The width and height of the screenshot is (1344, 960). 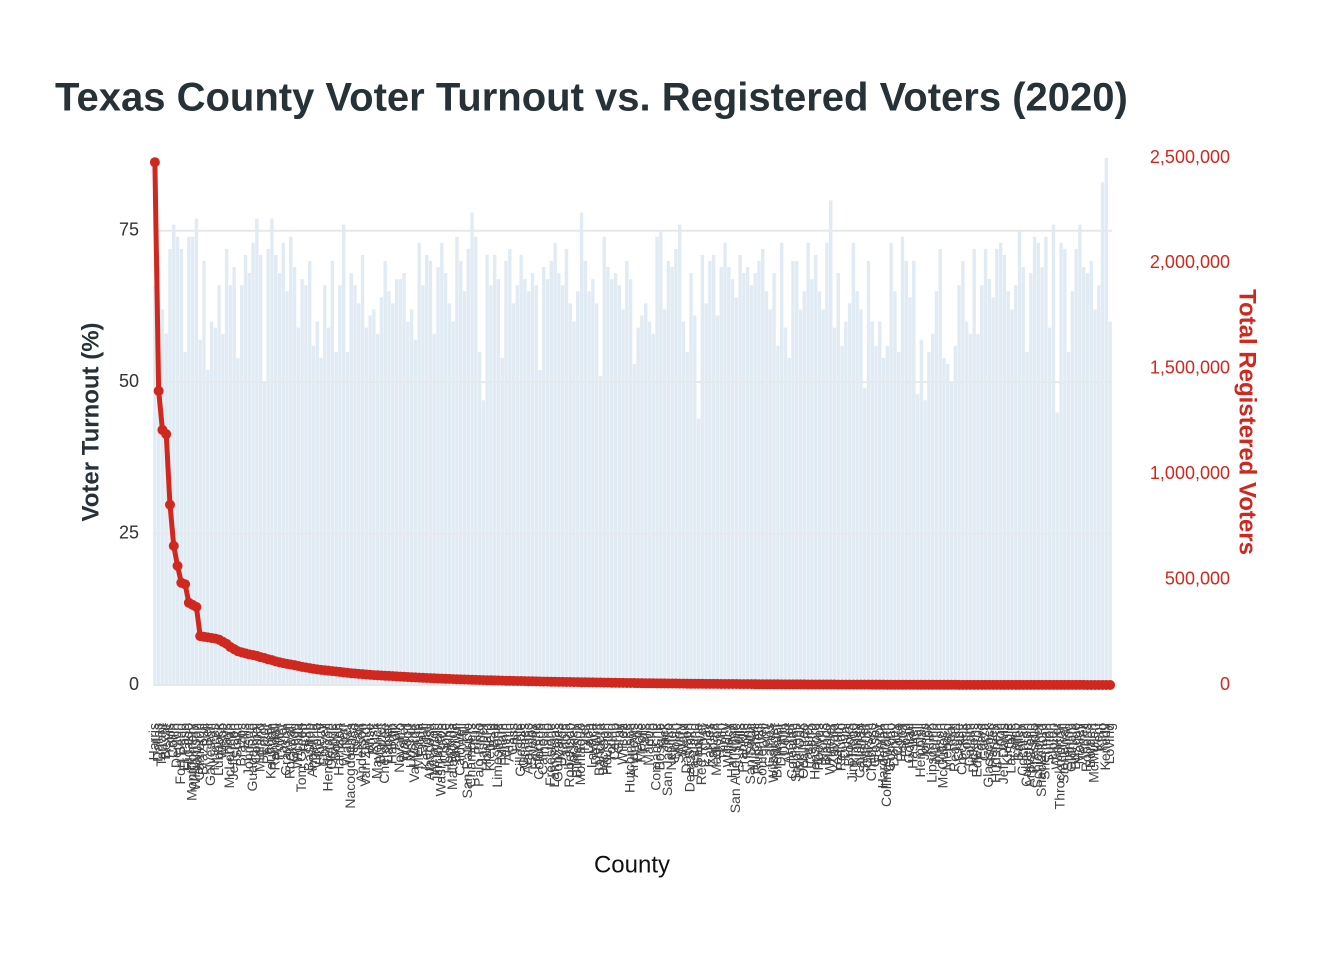 What do you see at coordinates (882, 755) in the screenshot?
I see `x-tick-label: Hardeman` at bounding box center [882, 755].